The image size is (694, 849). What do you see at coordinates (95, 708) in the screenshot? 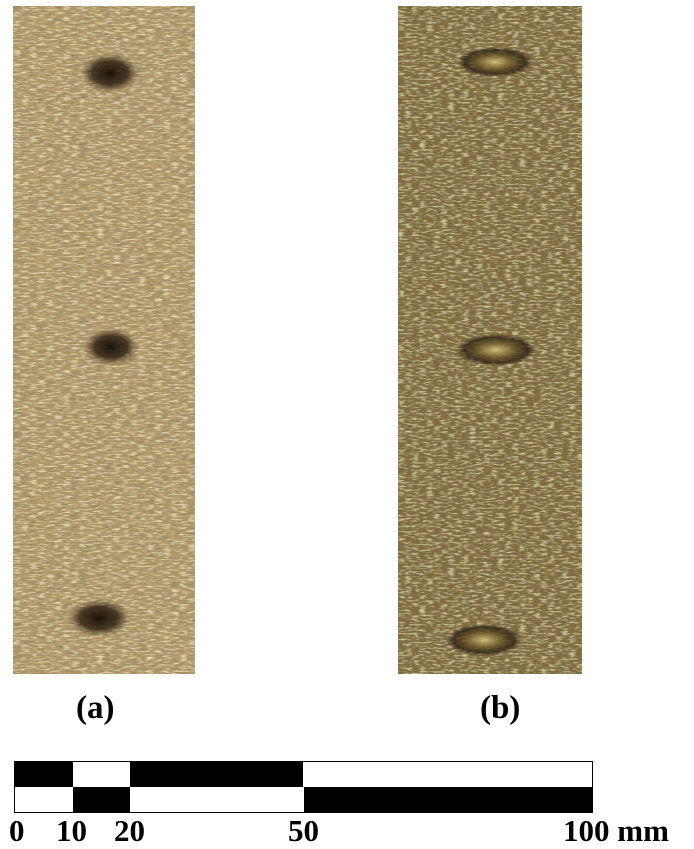
I see `panel-label-a: (a)` at bounding box center [95, 708].